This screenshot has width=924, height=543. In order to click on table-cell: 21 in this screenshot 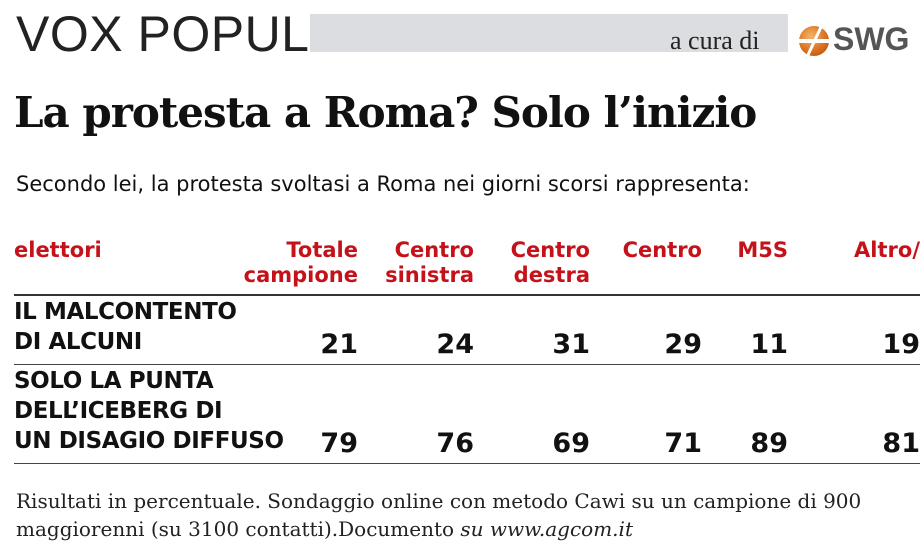, I will do `click(339, 344)`.